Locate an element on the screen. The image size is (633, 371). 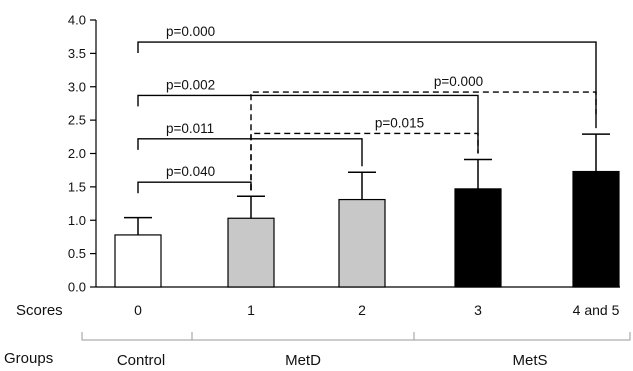
y-tick-label: 2.0 is located at coordinates (77, 153).